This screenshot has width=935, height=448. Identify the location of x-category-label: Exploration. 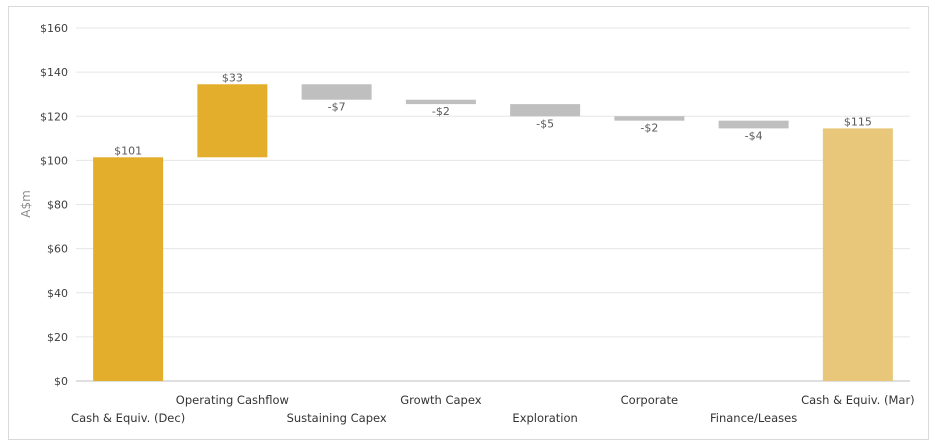
(544, 418).